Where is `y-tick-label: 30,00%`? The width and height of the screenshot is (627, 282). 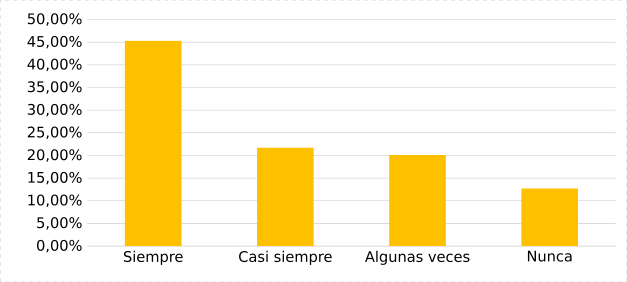 y-tick-label: 30,00% is located at coordinates (55, 110).